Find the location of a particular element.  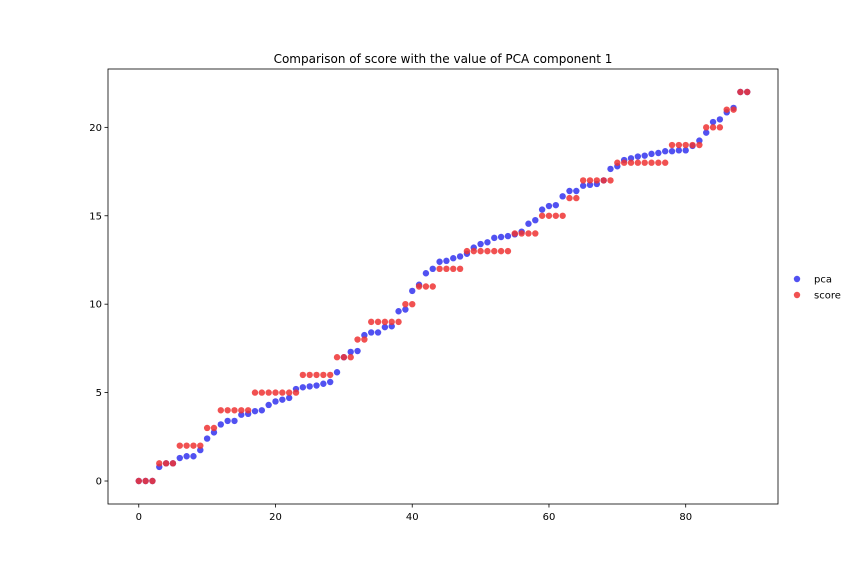

x-tick-label: 80 is located at coordinates (685, 517).